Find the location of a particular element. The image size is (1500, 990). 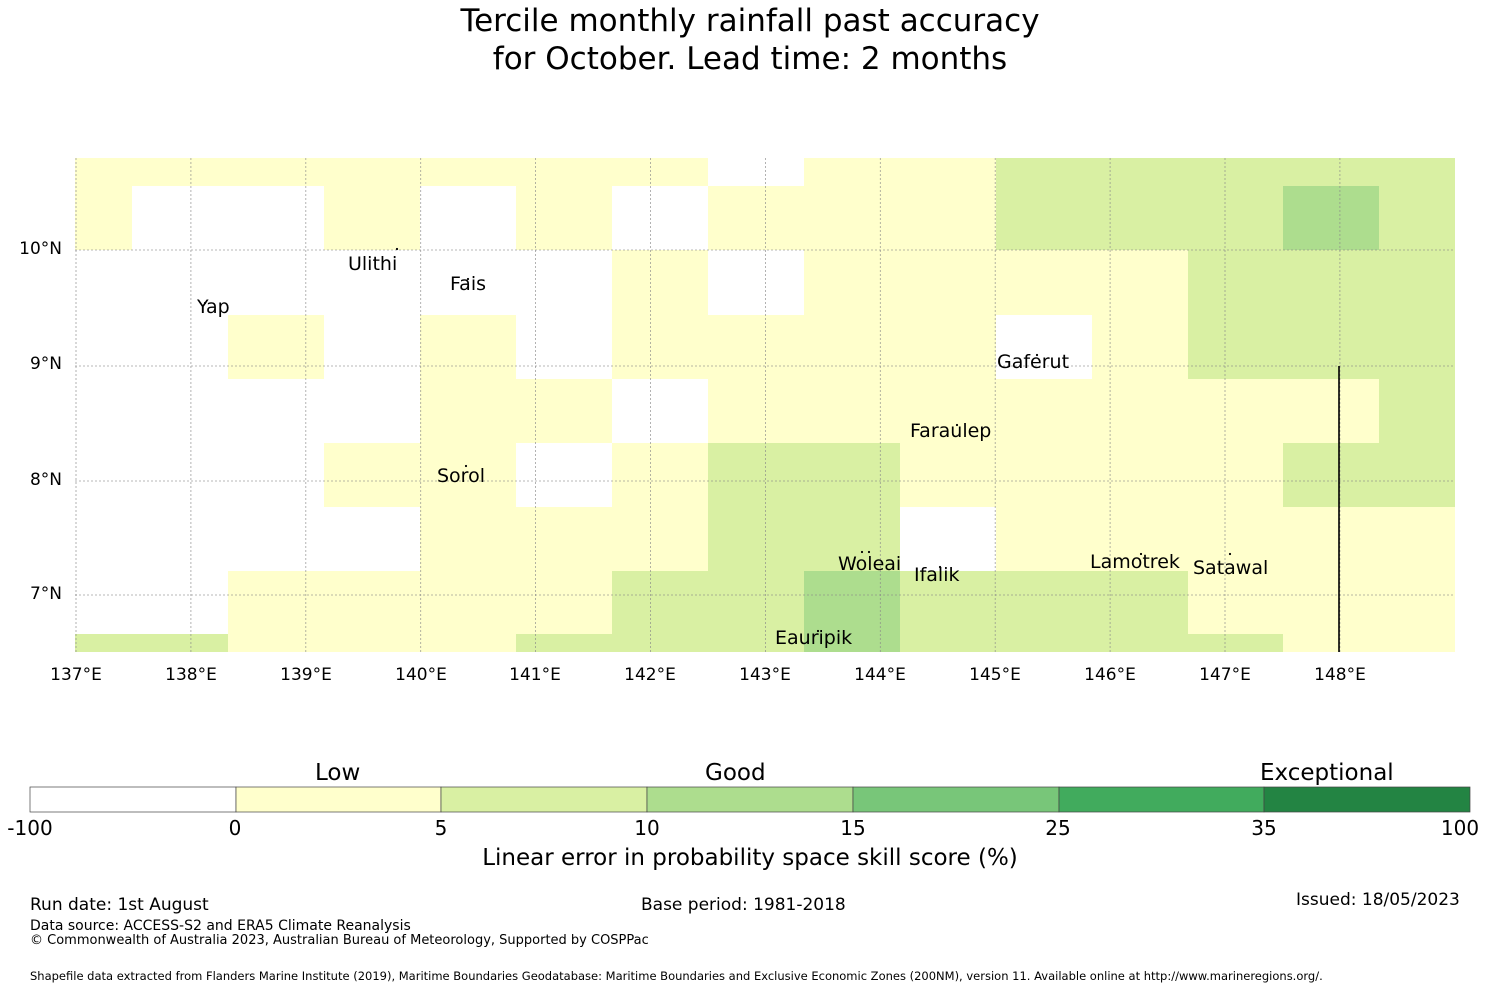

place-label-yap: Yap is located at coordinates (213, 307).